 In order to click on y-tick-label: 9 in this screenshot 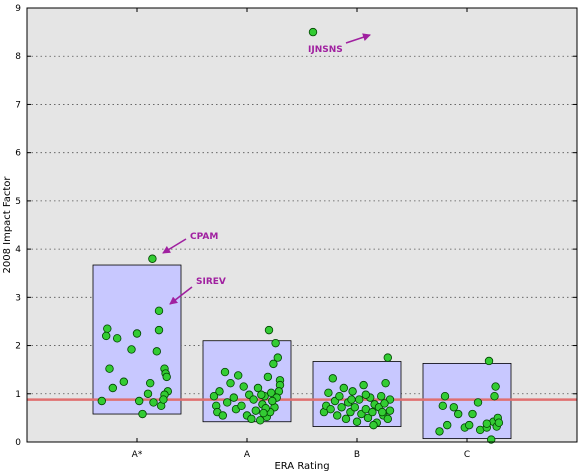, I will do `click(18, 9)`.